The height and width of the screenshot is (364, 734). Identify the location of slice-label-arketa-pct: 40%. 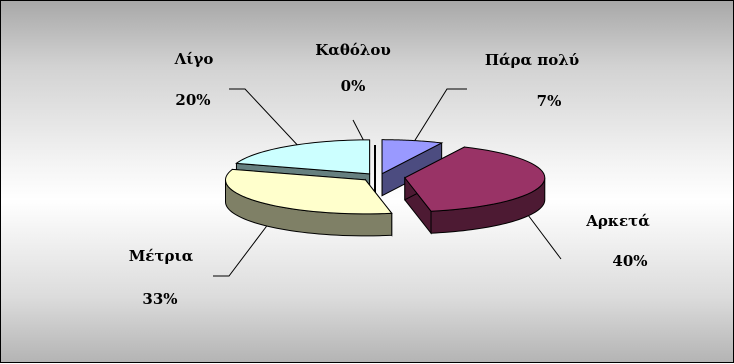
(630, 261).